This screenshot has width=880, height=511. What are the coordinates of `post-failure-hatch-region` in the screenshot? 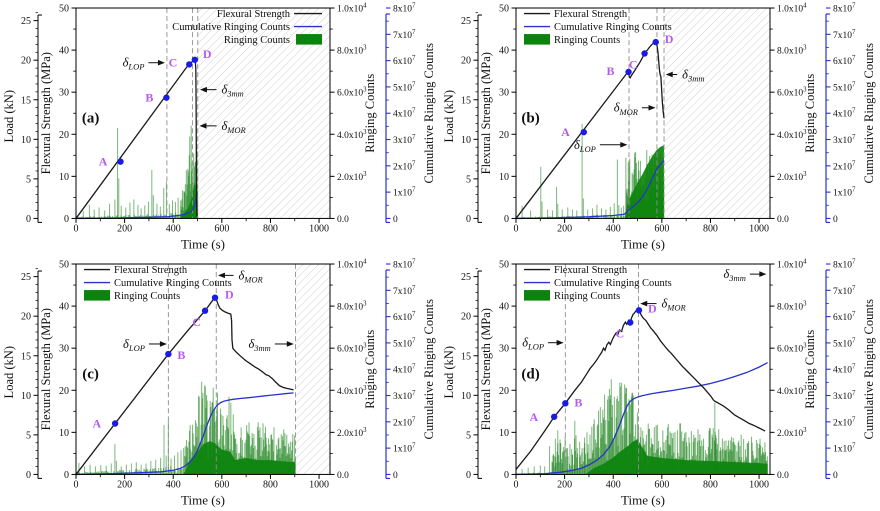 It's located at (312, 368).